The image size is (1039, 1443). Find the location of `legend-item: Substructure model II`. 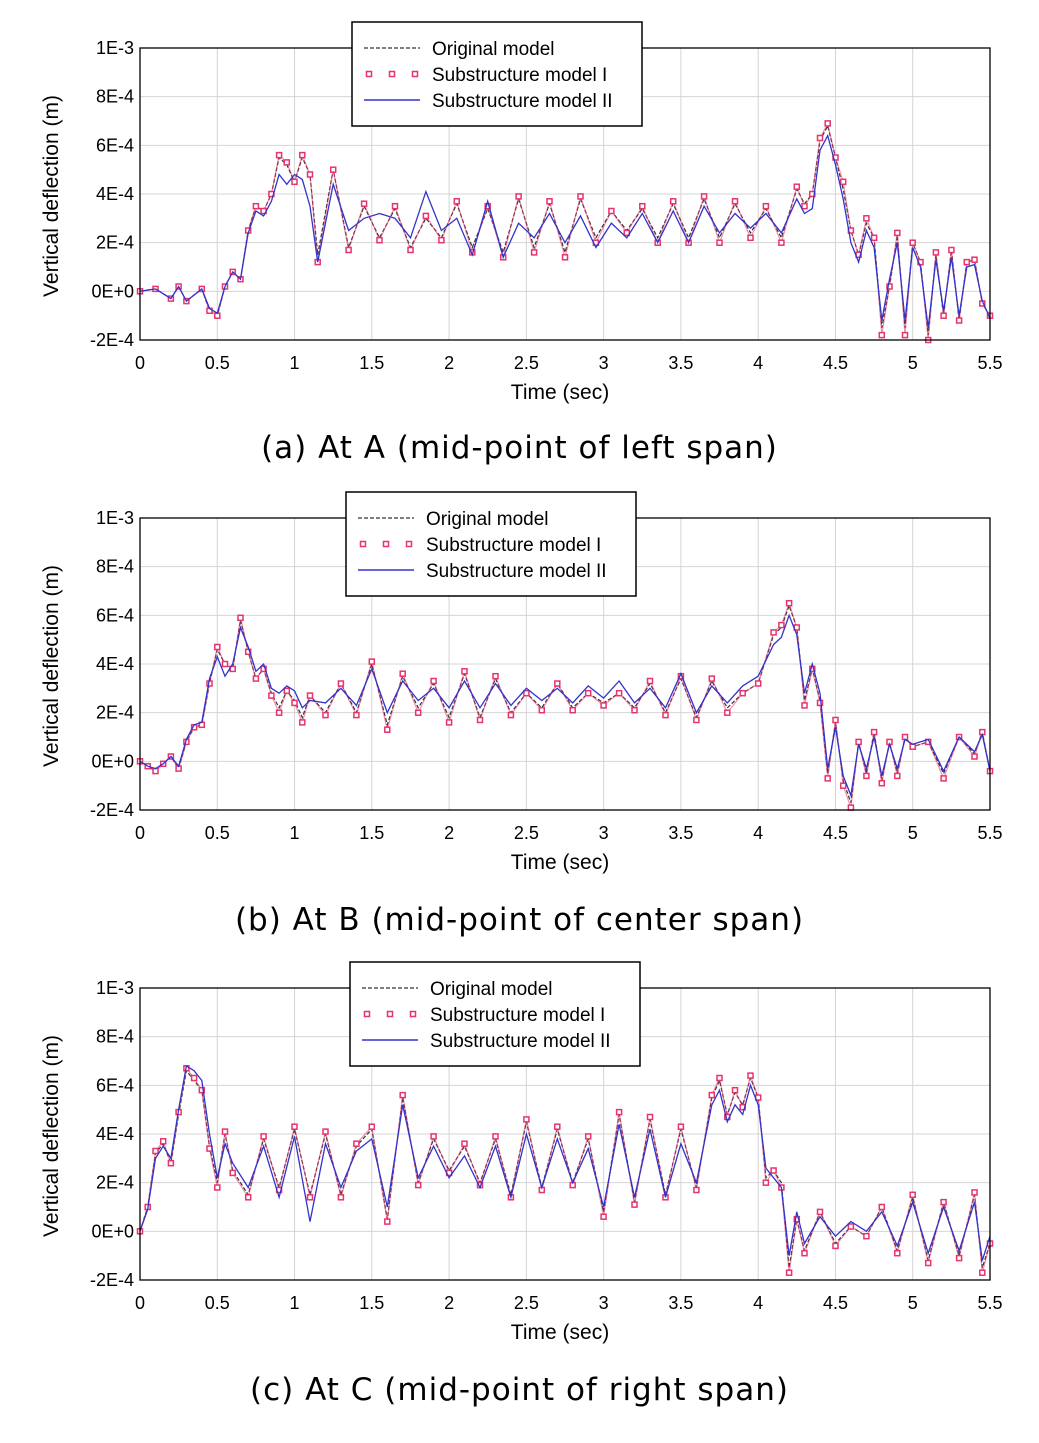

legend-item: Substructure model II is located at coordinates (482, 571).